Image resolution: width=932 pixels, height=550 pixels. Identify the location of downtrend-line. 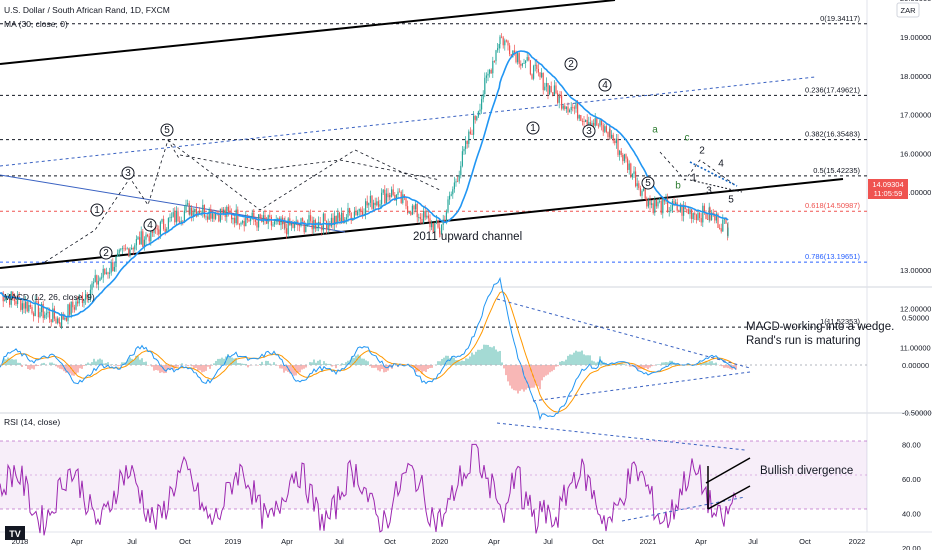
(173, 203).